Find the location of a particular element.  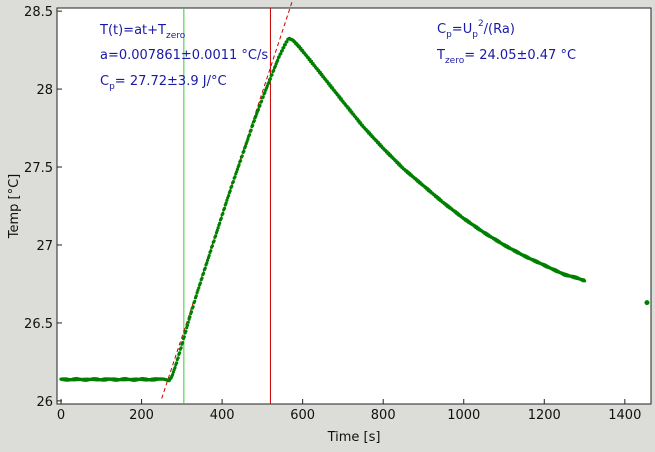

x-tick-label: 0 is located at coordinates (61, 415).